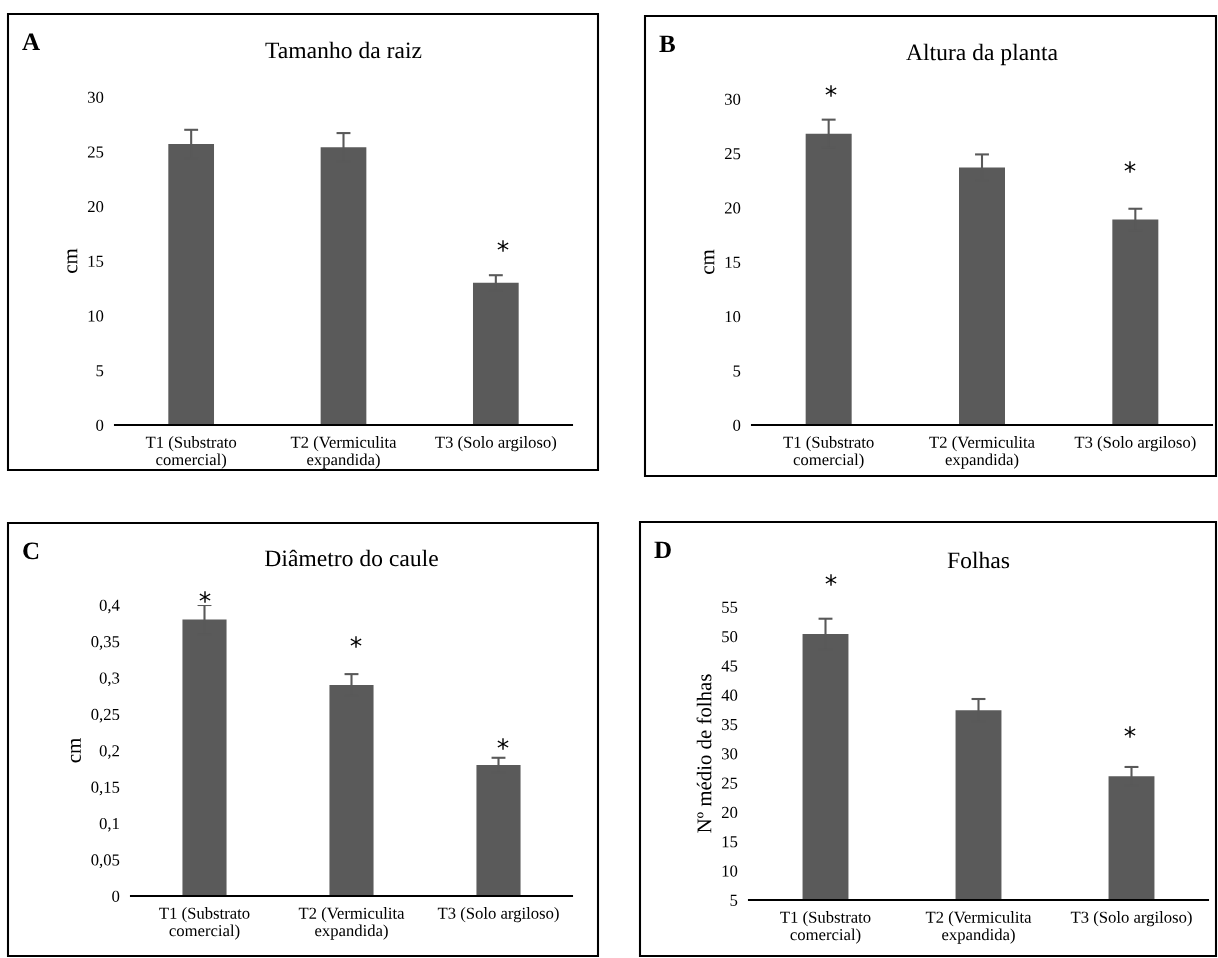 The width and height of the screenshot is (1218, 958). Describe the element at coordinates (662, 550) in the screenshot. I see `text: D` at that location.